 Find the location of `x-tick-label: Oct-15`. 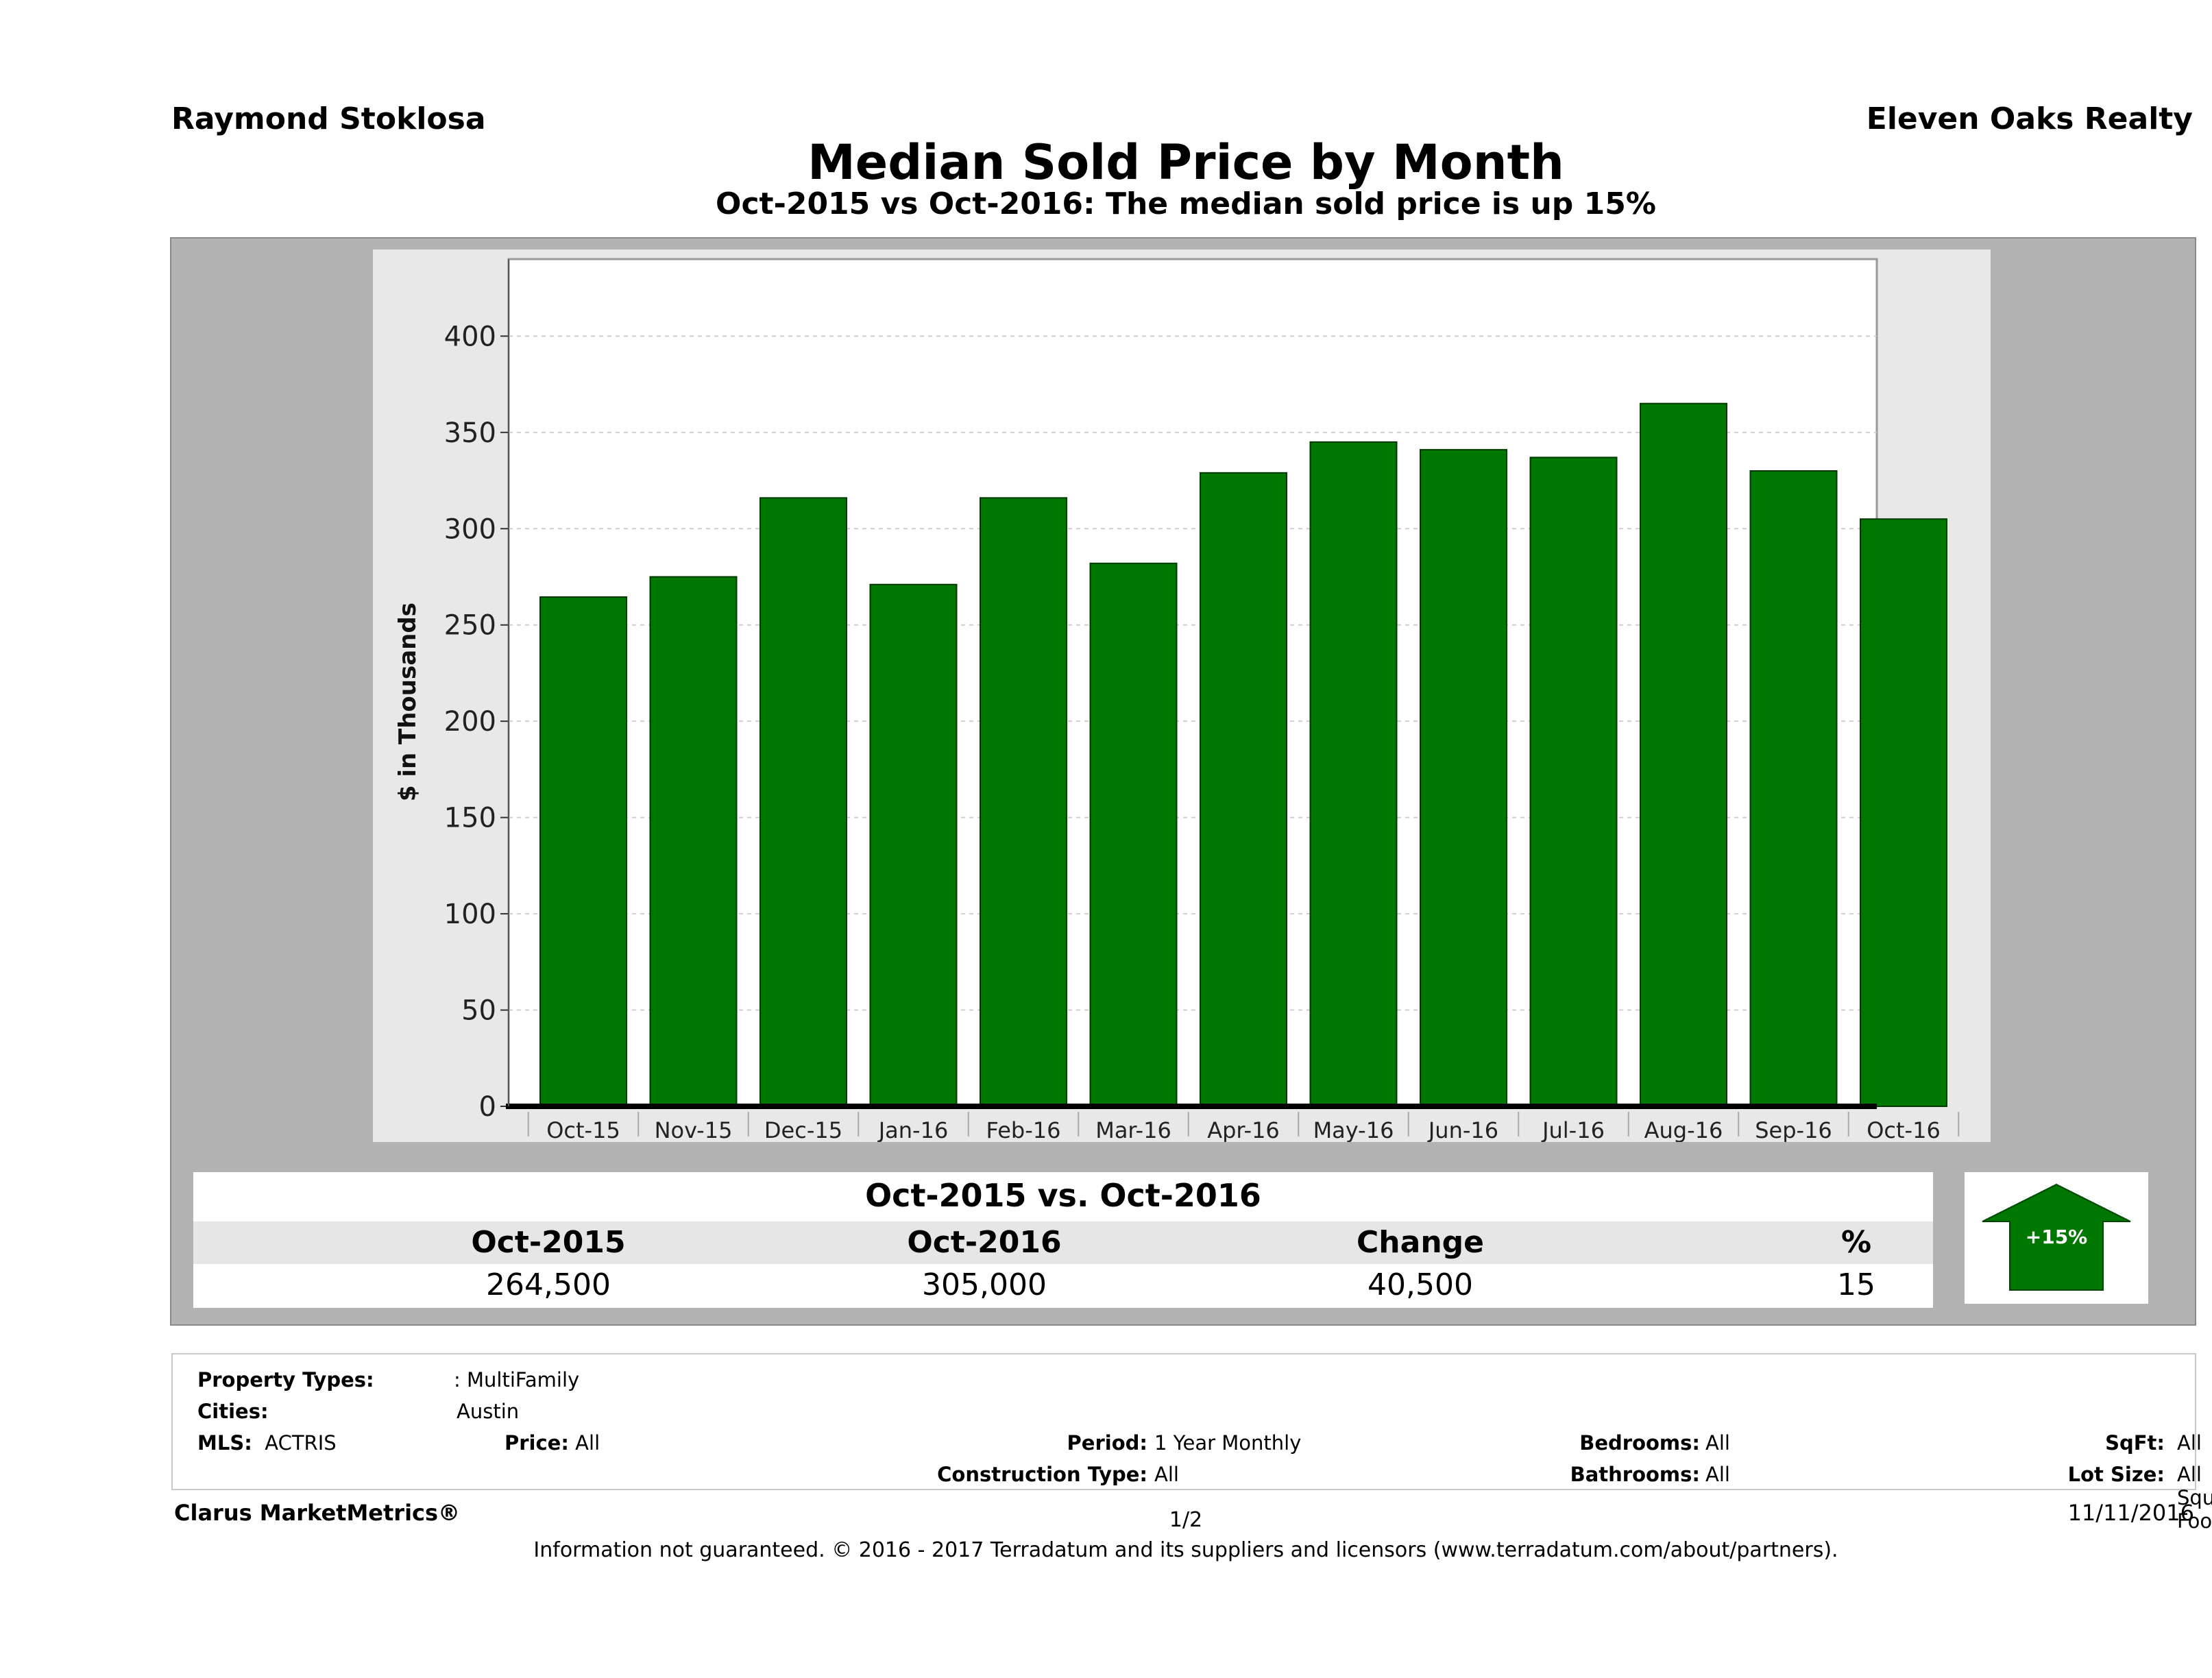

x-tick-label: Oct-15 is located at coordinates (583, 1129).